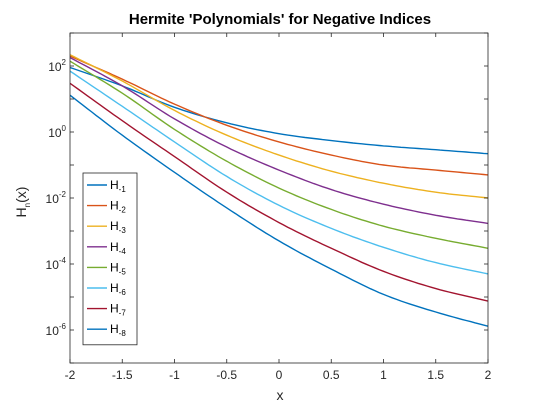 The height and width of the screenshot is (405, 540). What do you see at coordinates (70, 375) in the screenshot?
I see `x-tick-label: -2` at bounding box center [70, 375].